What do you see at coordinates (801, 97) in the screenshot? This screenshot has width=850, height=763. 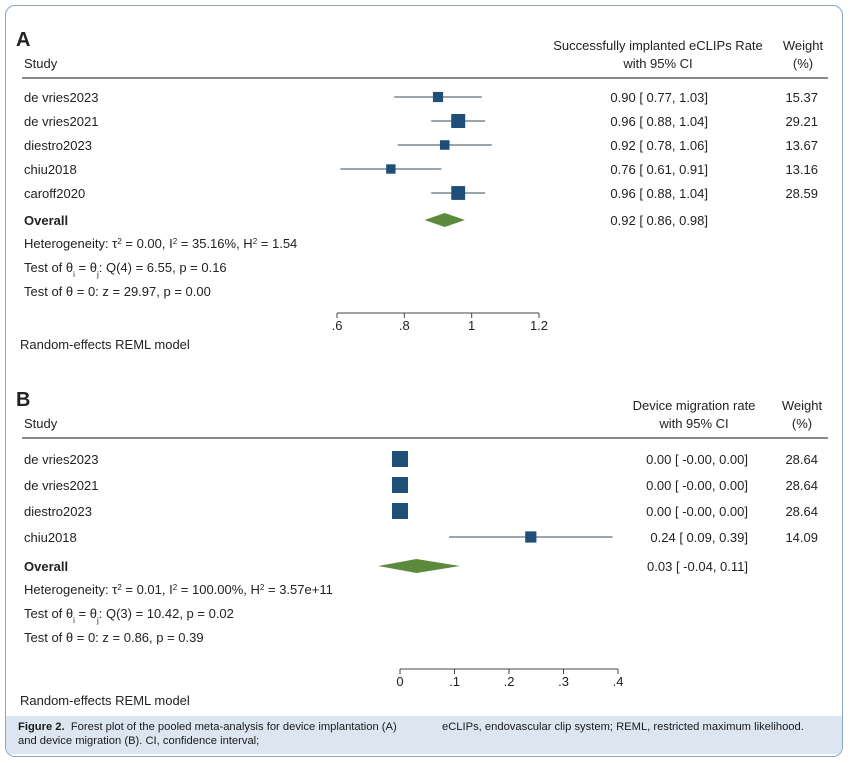 I see `study-weight: 15.37` at bounding box center [801, 97].